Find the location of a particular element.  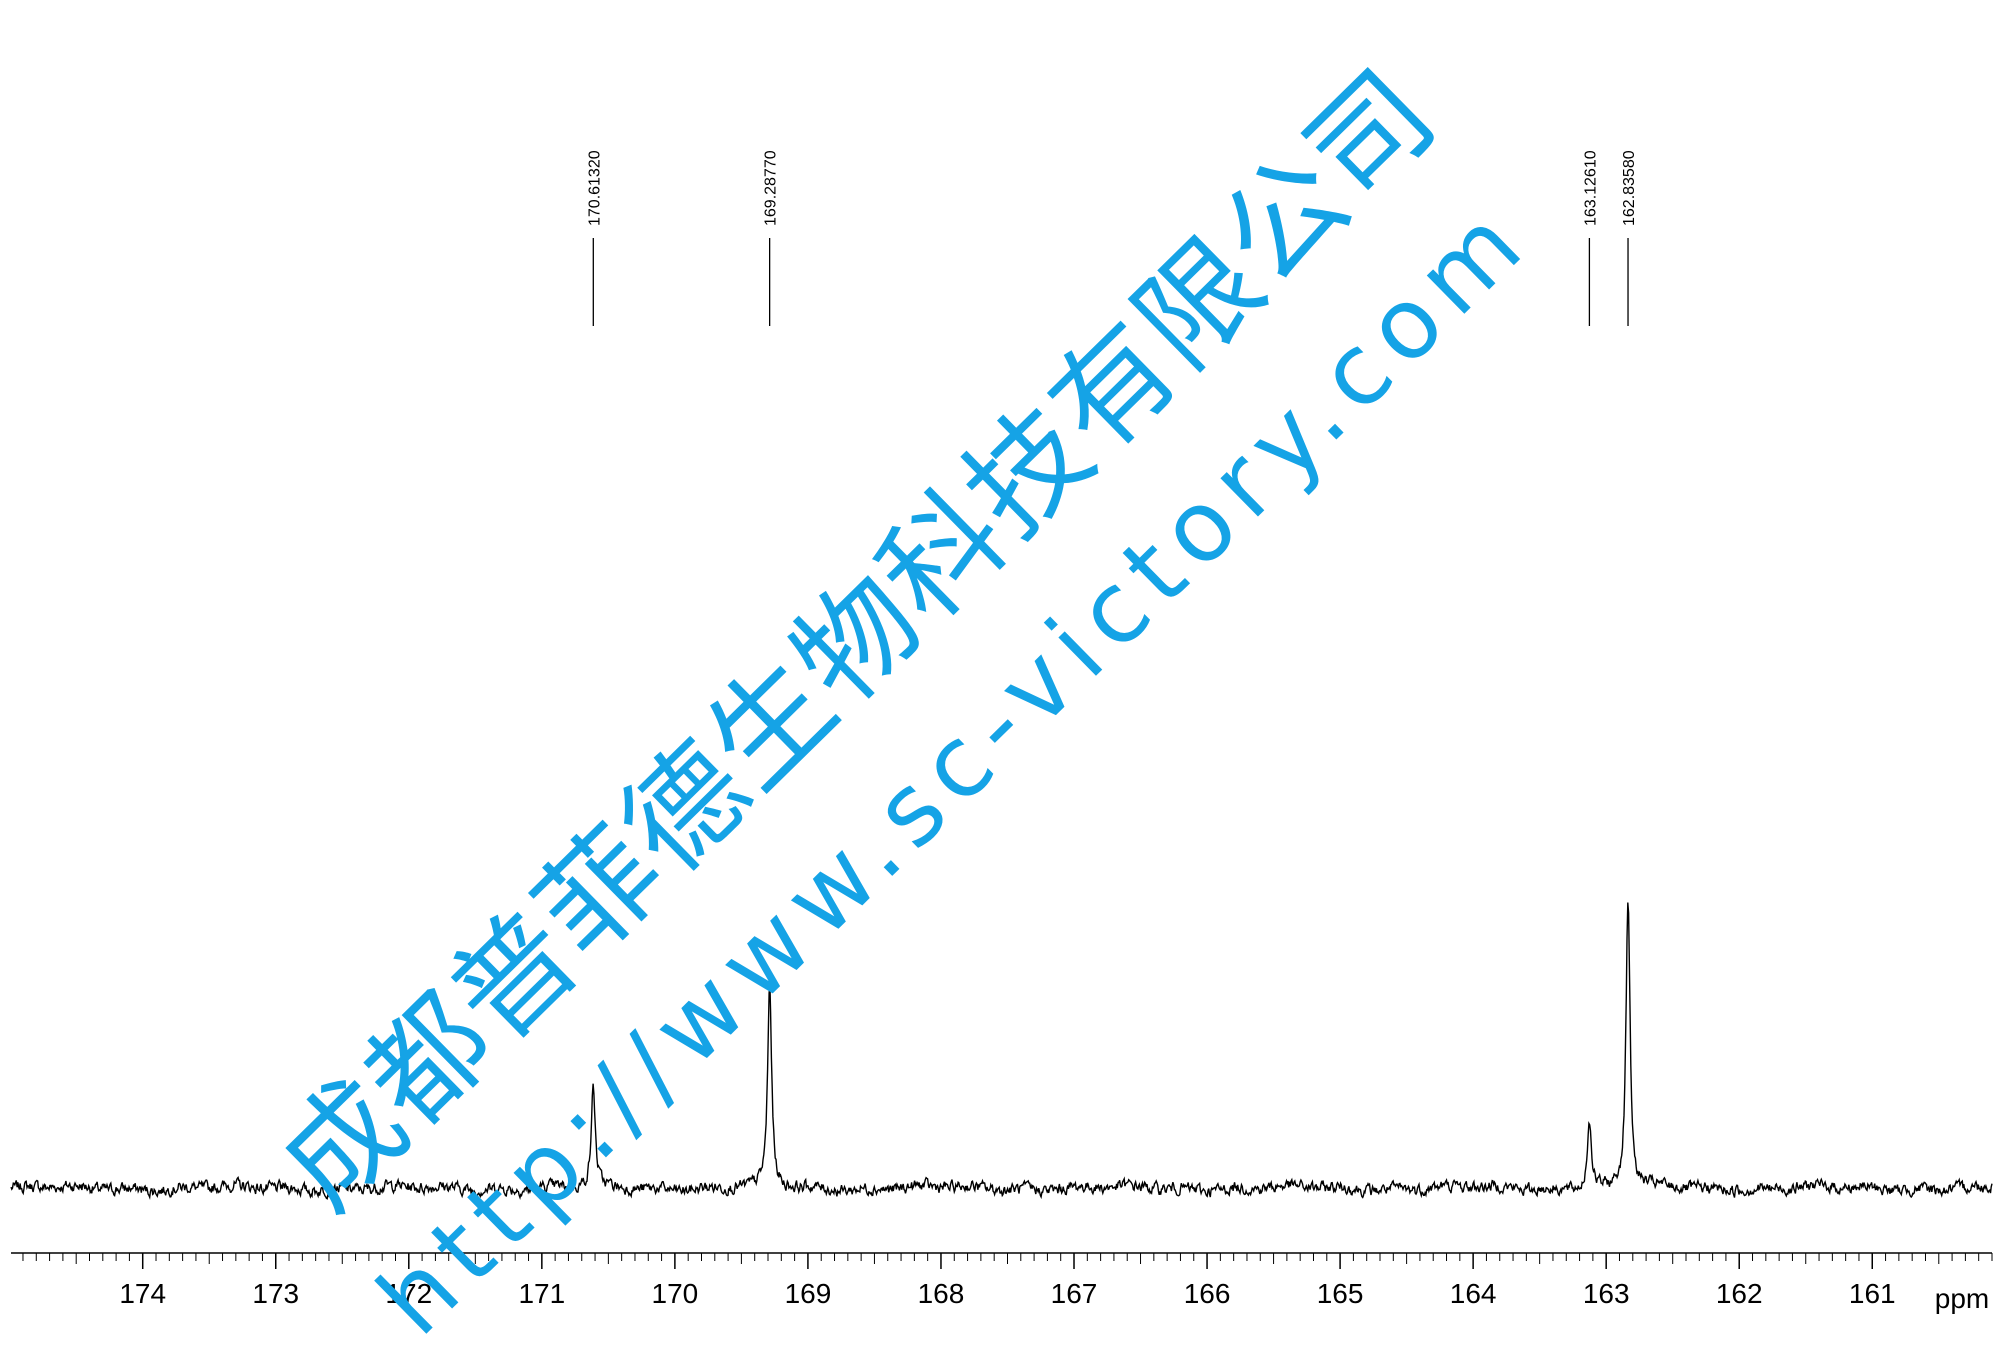

x-tick-label: 164 is located at coordinates (1473, 1293).